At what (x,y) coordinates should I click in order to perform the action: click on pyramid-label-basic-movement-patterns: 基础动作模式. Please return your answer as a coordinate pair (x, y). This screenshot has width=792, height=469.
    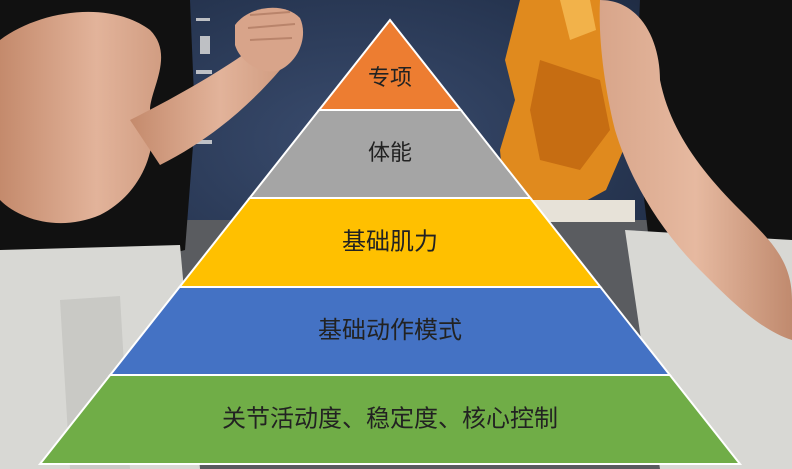
    Looking at the image, I should click on (390, 330).